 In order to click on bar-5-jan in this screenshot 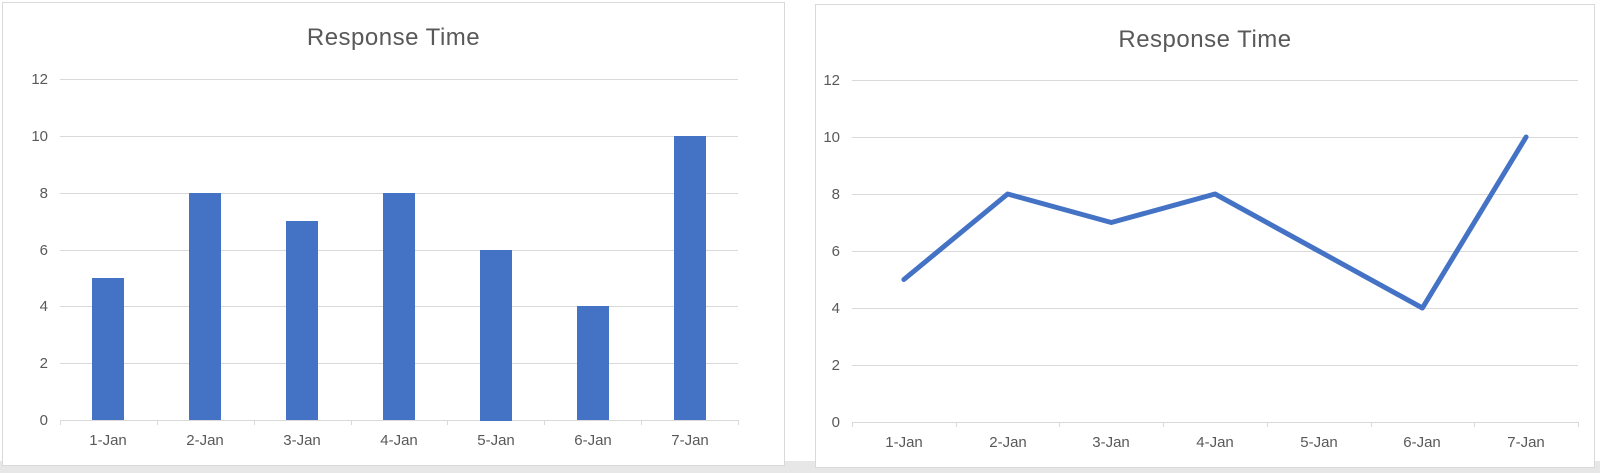, I will do `click(496, 335)`.